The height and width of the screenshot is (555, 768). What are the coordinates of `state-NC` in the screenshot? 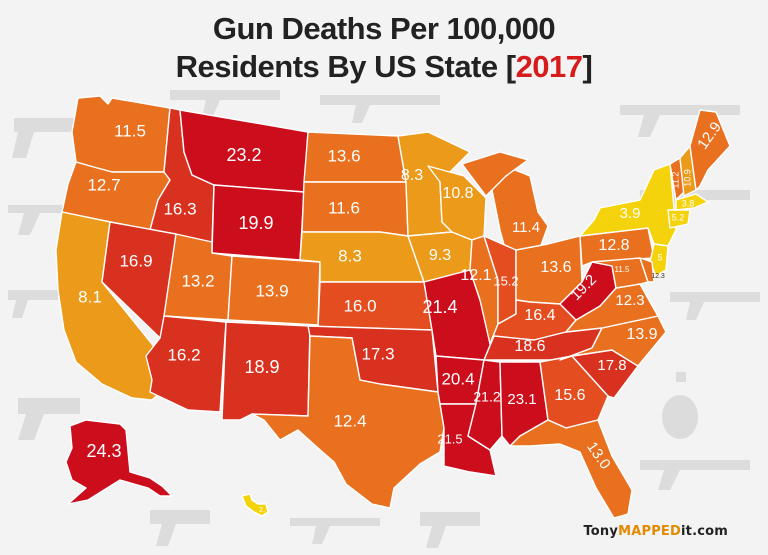 It's located at (613, 341).